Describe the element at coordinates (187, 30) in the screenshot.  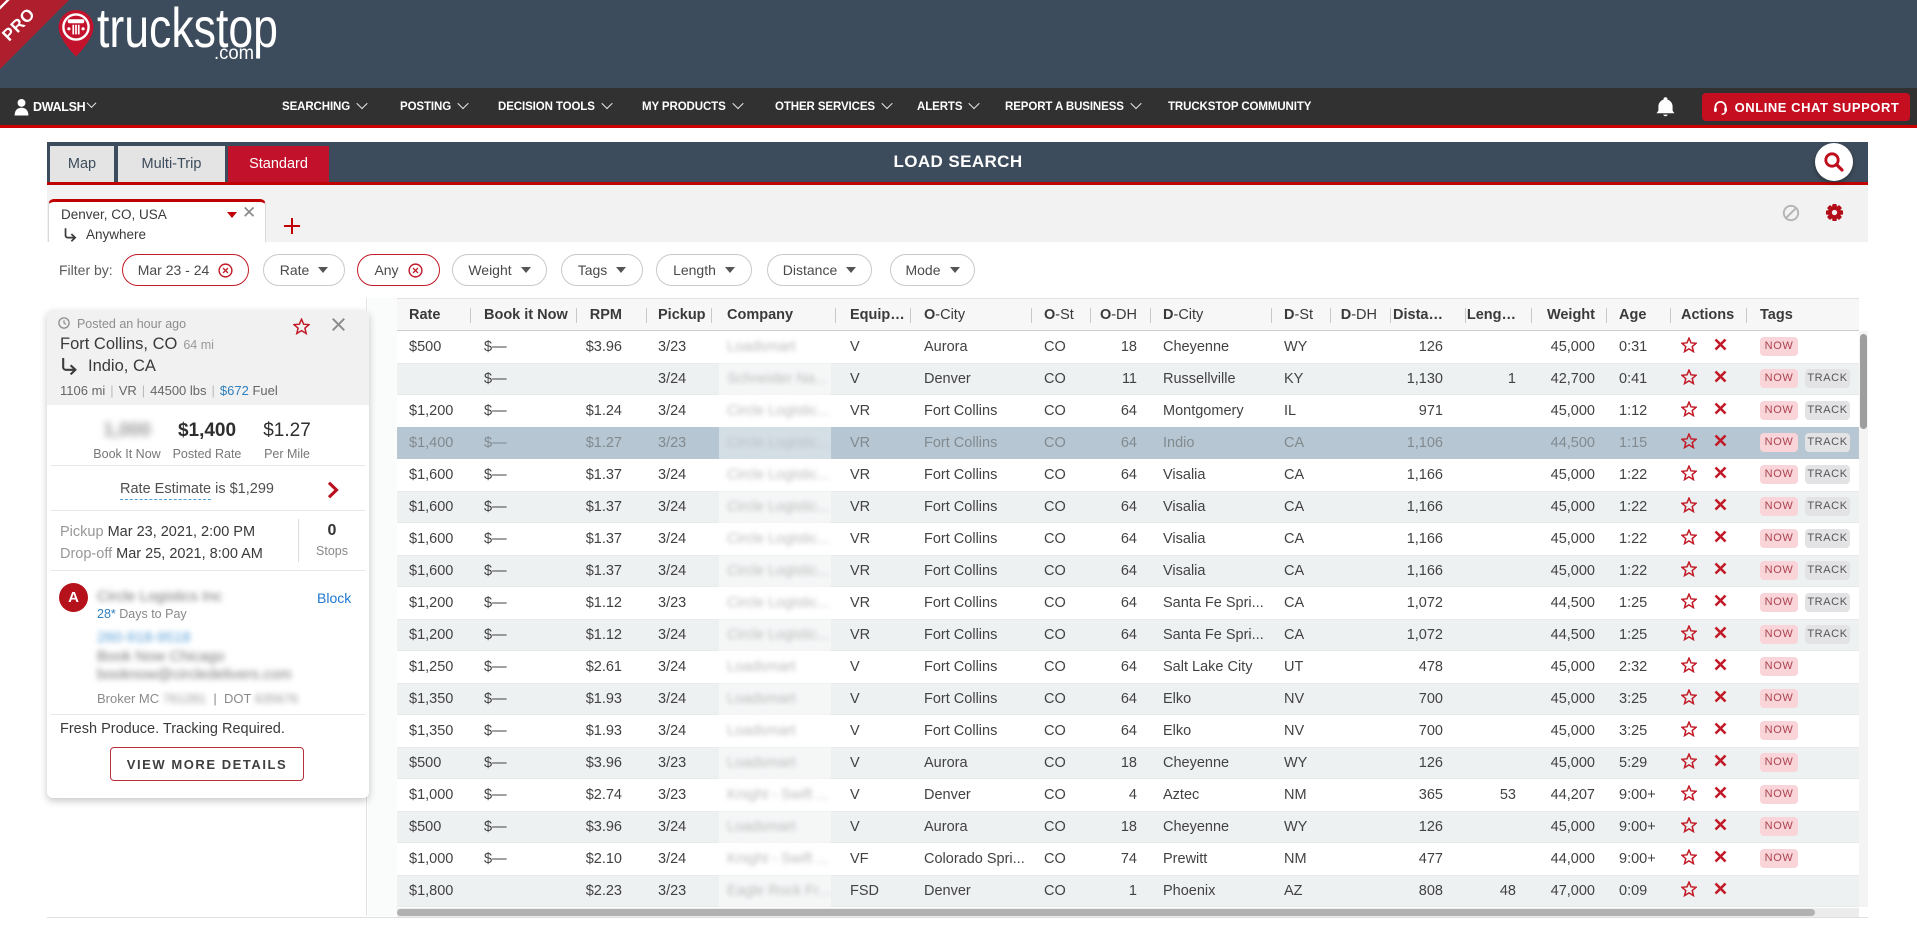
I see `svg-text: truckstop` at that location.